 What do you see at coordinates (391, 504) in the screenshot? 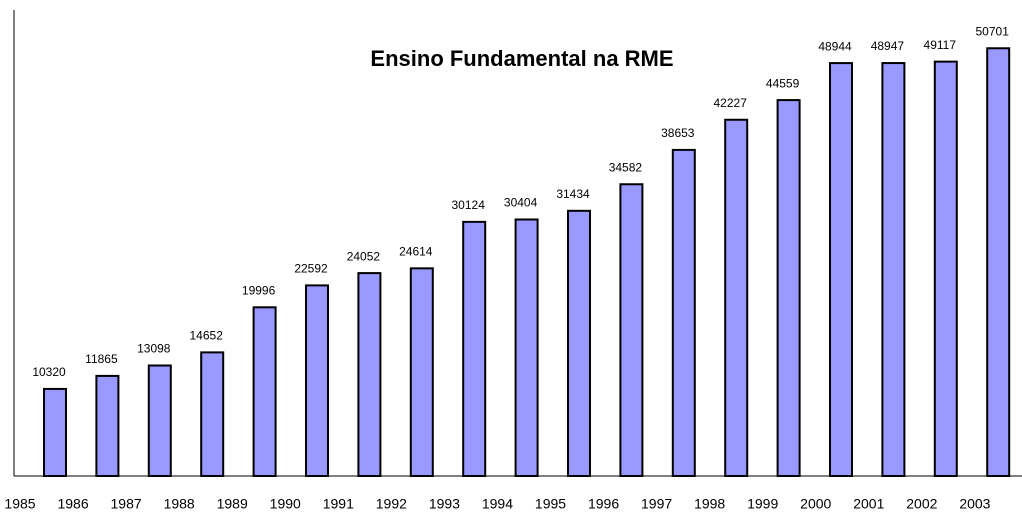
I see `x-tick-label: 1992` at bounding box center [391, 504].